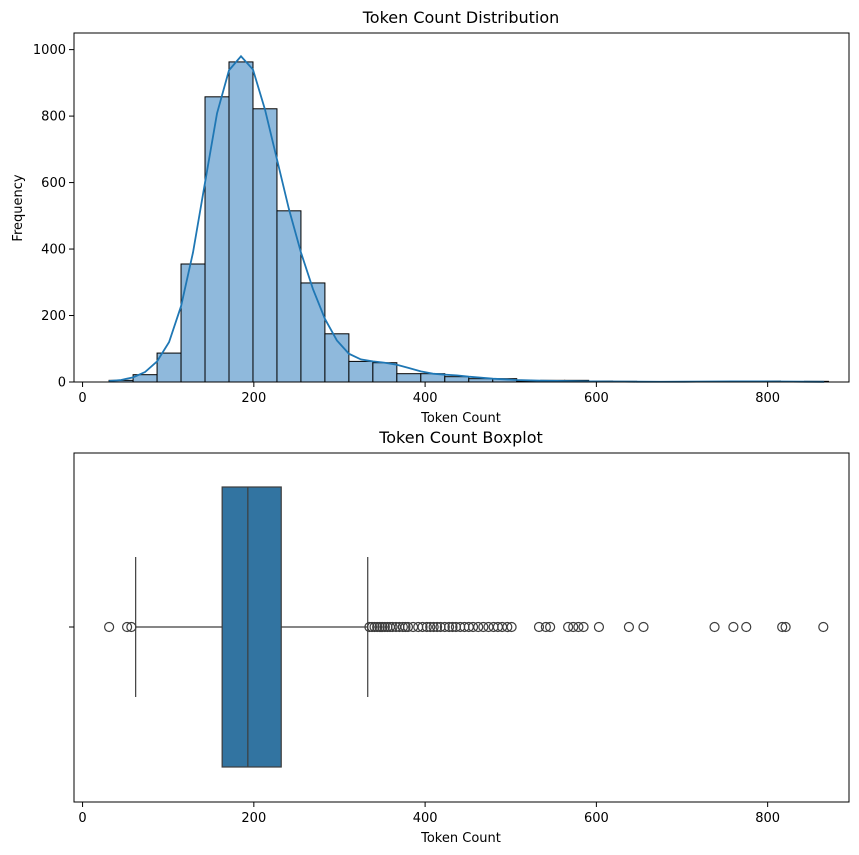  What do you see at coordinates (53, 217) in the screenshot?
I see `histogram-y-ticks: 0 200 400 600 800 1000` at bounding box center [53, 217].